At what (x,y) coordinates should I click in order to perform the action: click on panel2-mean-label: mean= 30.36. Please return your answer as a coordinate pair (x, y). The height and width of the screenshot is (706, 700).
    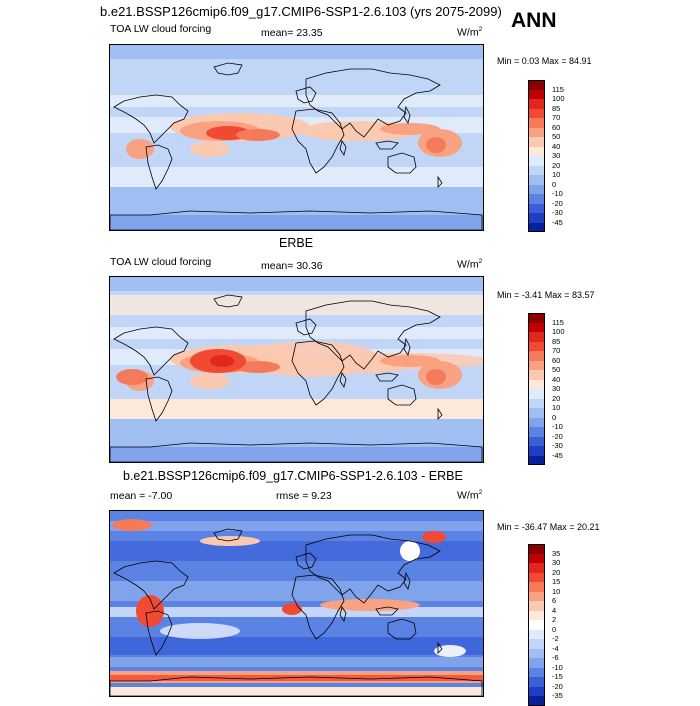
    Looking at the image, I should click on (292, 266).